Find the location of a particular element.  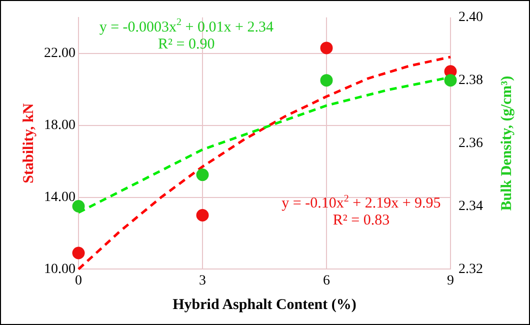

y2-axis-title: Bulk Density, (g/cm³) is located at coordinates (506, 143).